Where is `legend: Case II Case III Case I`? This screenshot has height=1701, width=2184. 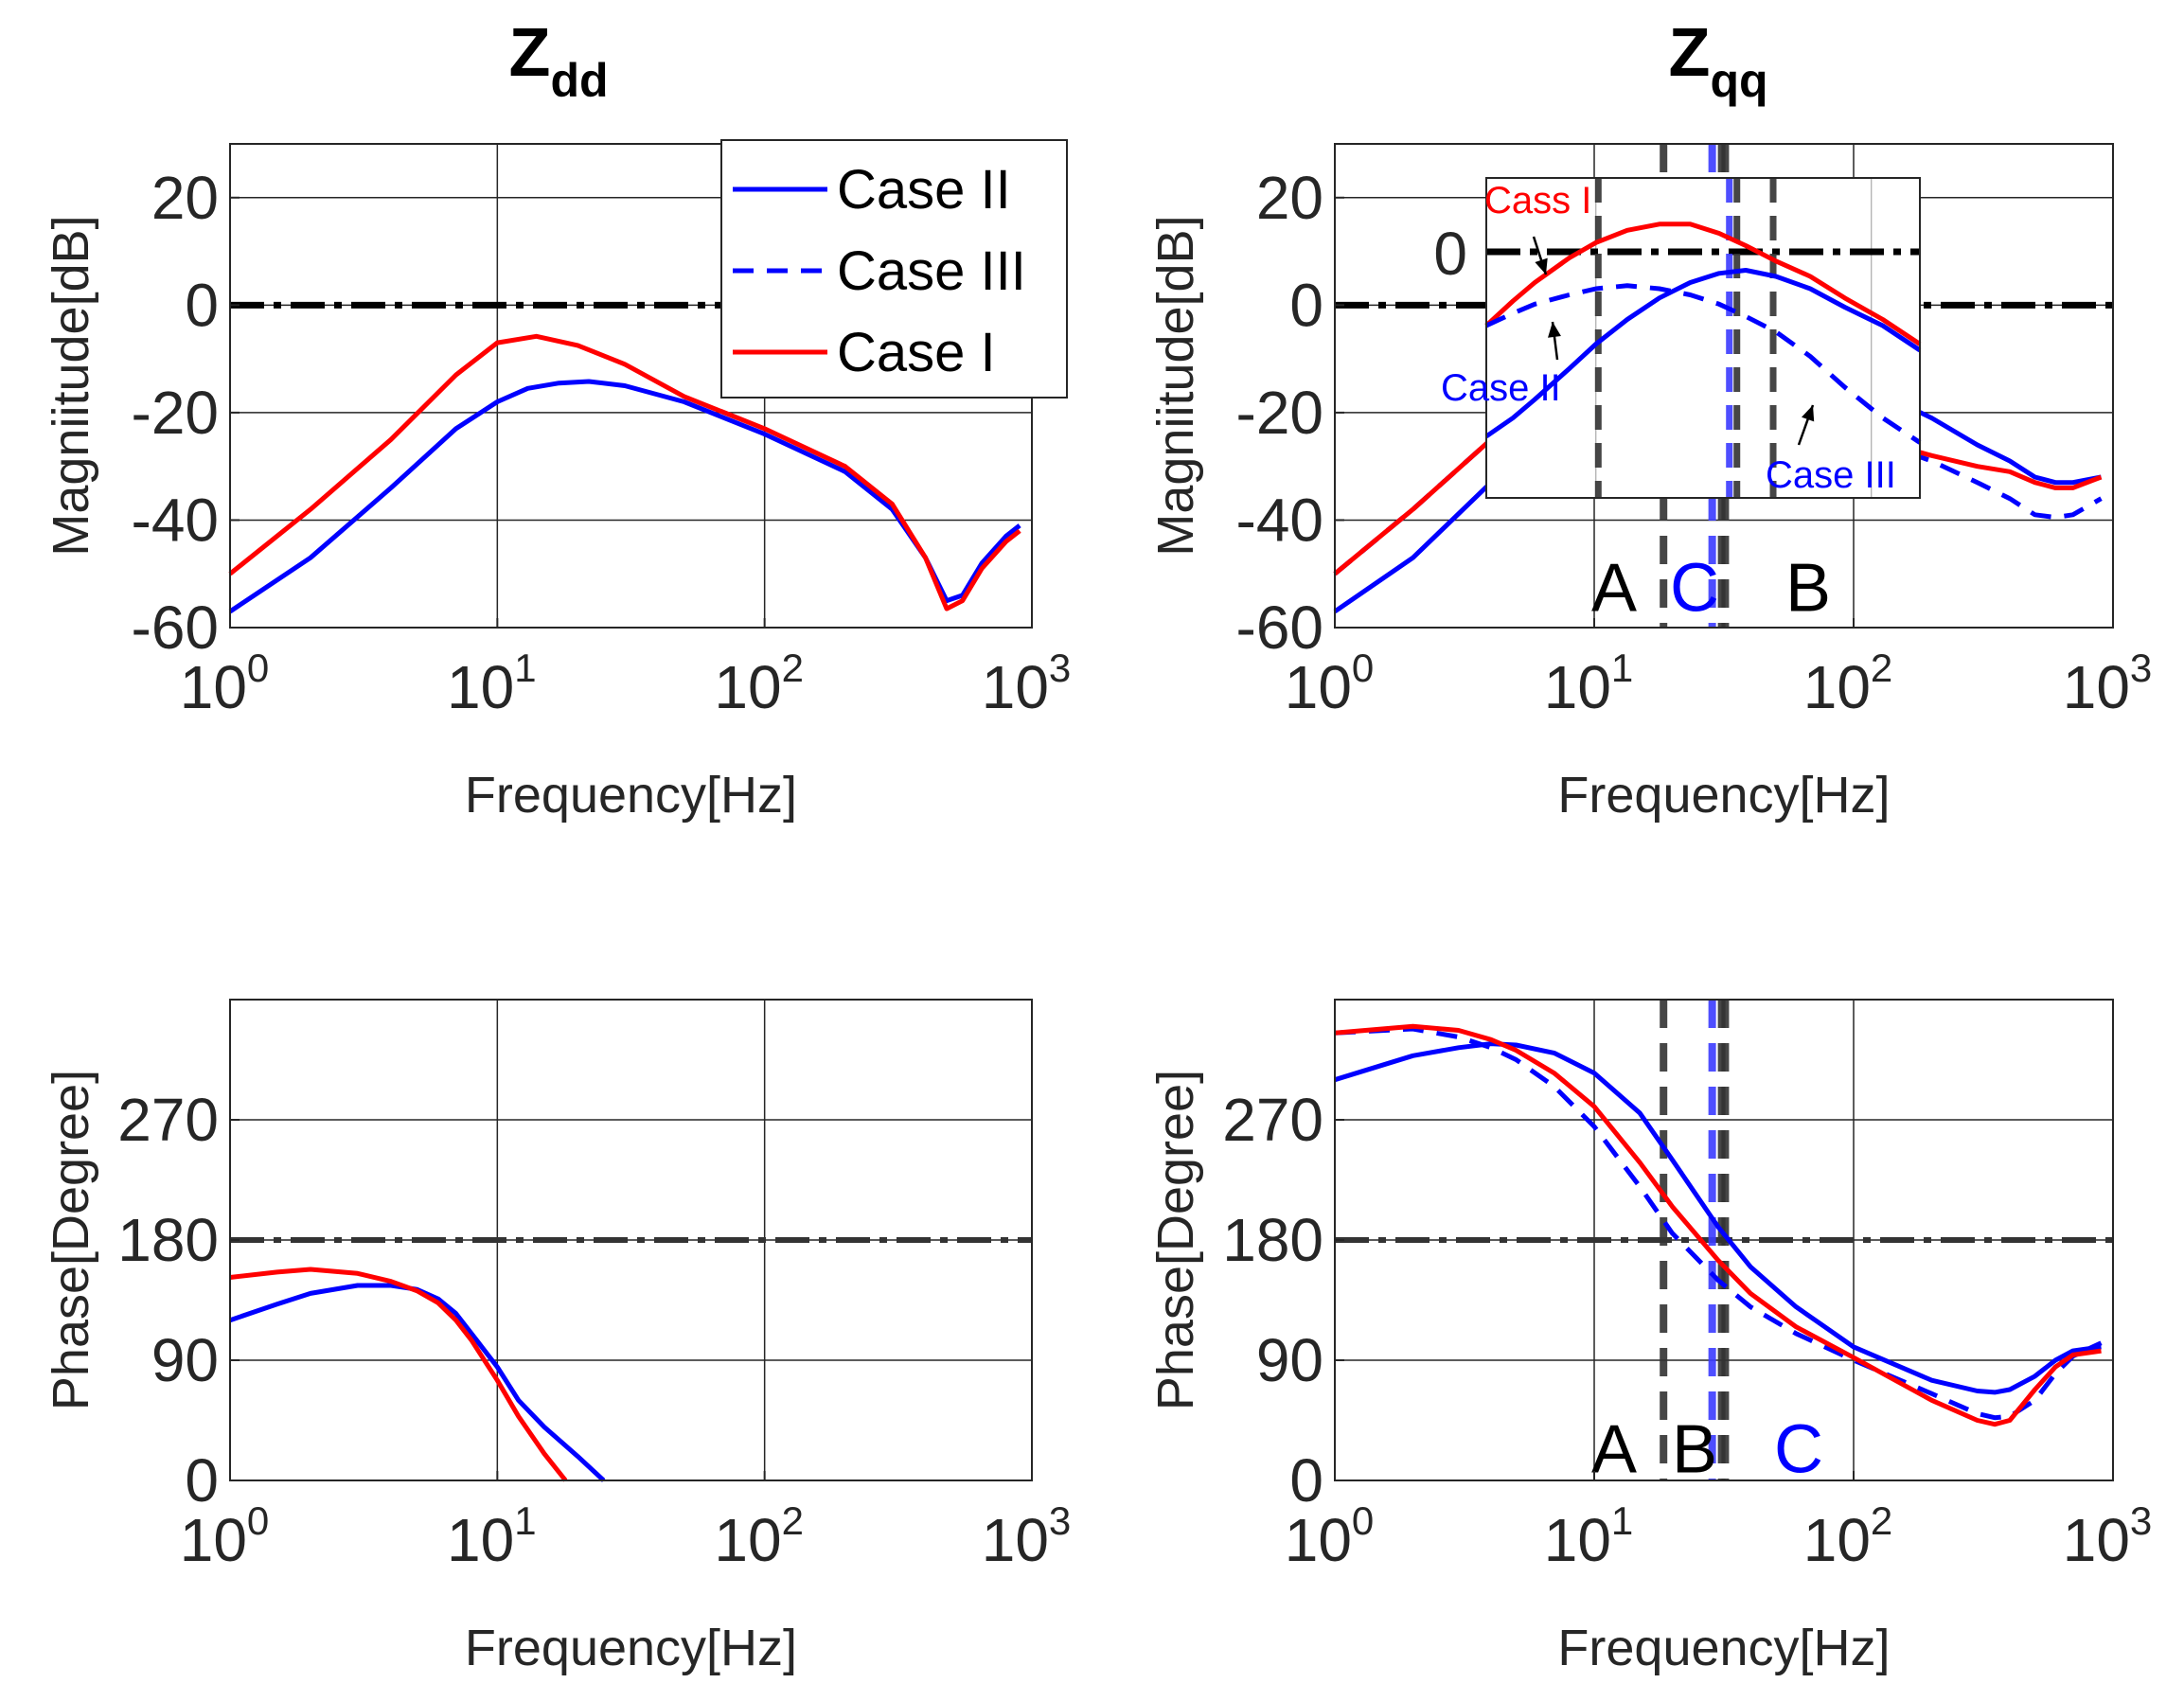
legend: Case II Case III Case I is located at coordinates (894, 269).